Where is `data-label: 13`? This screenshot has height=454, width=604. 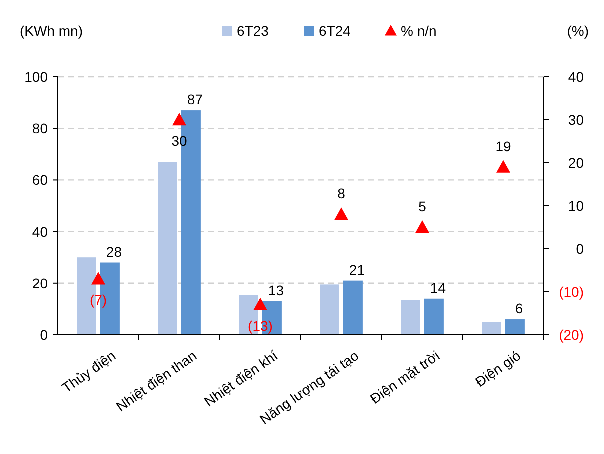
data-label: 13 is located at coordinates (276, 290).